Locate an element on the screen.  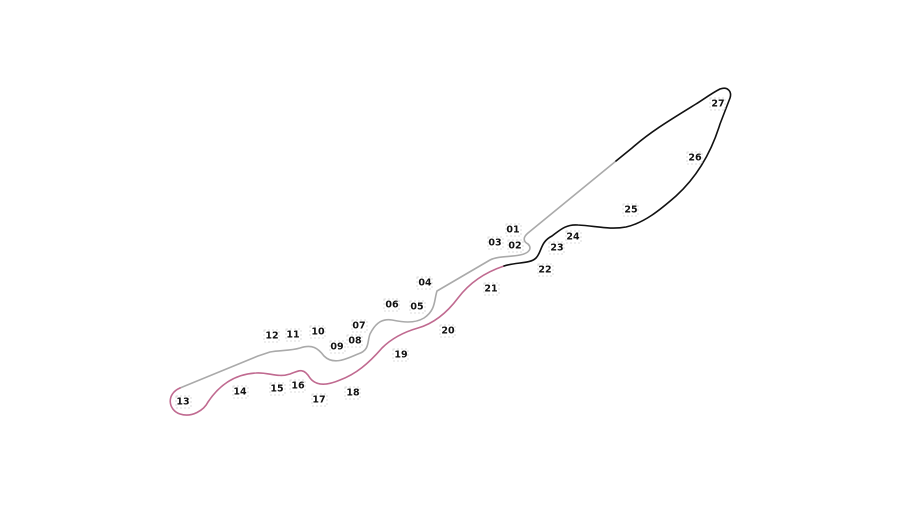
corner-24: 24 is located at coordinates (573, 237).